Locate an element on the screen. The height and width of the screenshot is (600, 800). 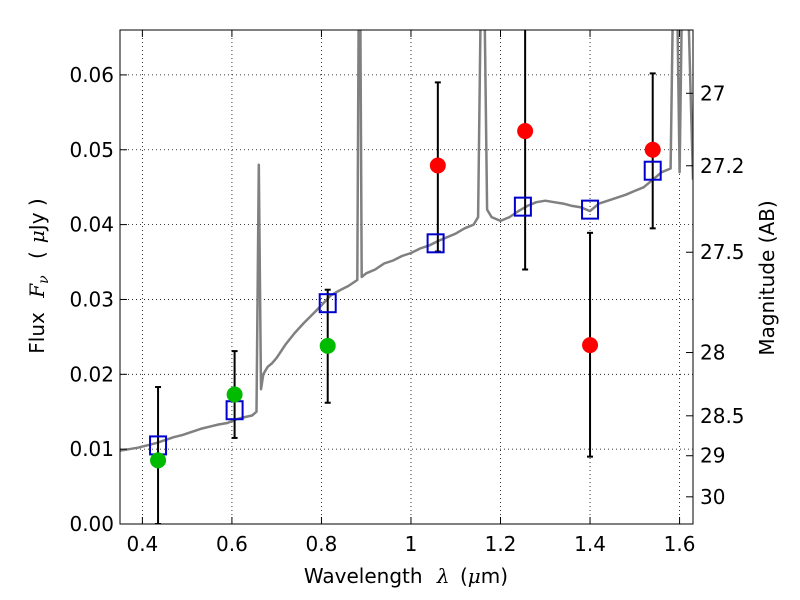
y-axis-label-unit-open: ( is located at coordinates (37, 255).